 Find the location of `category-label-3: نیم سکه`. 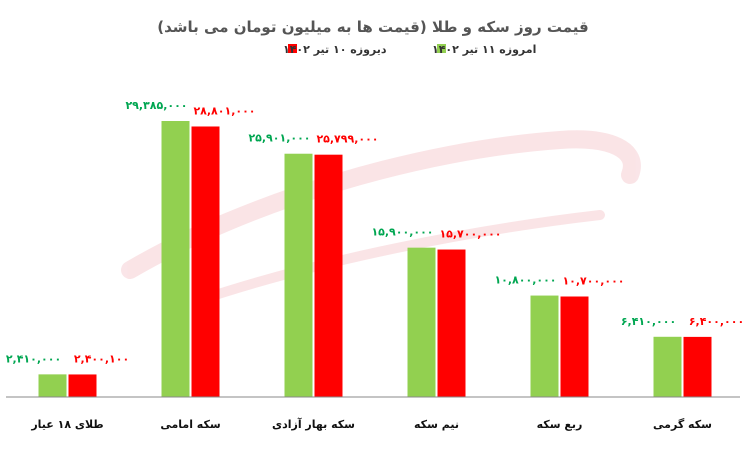

category-label-3: نیم سکه is located at coordinates (436, 424).